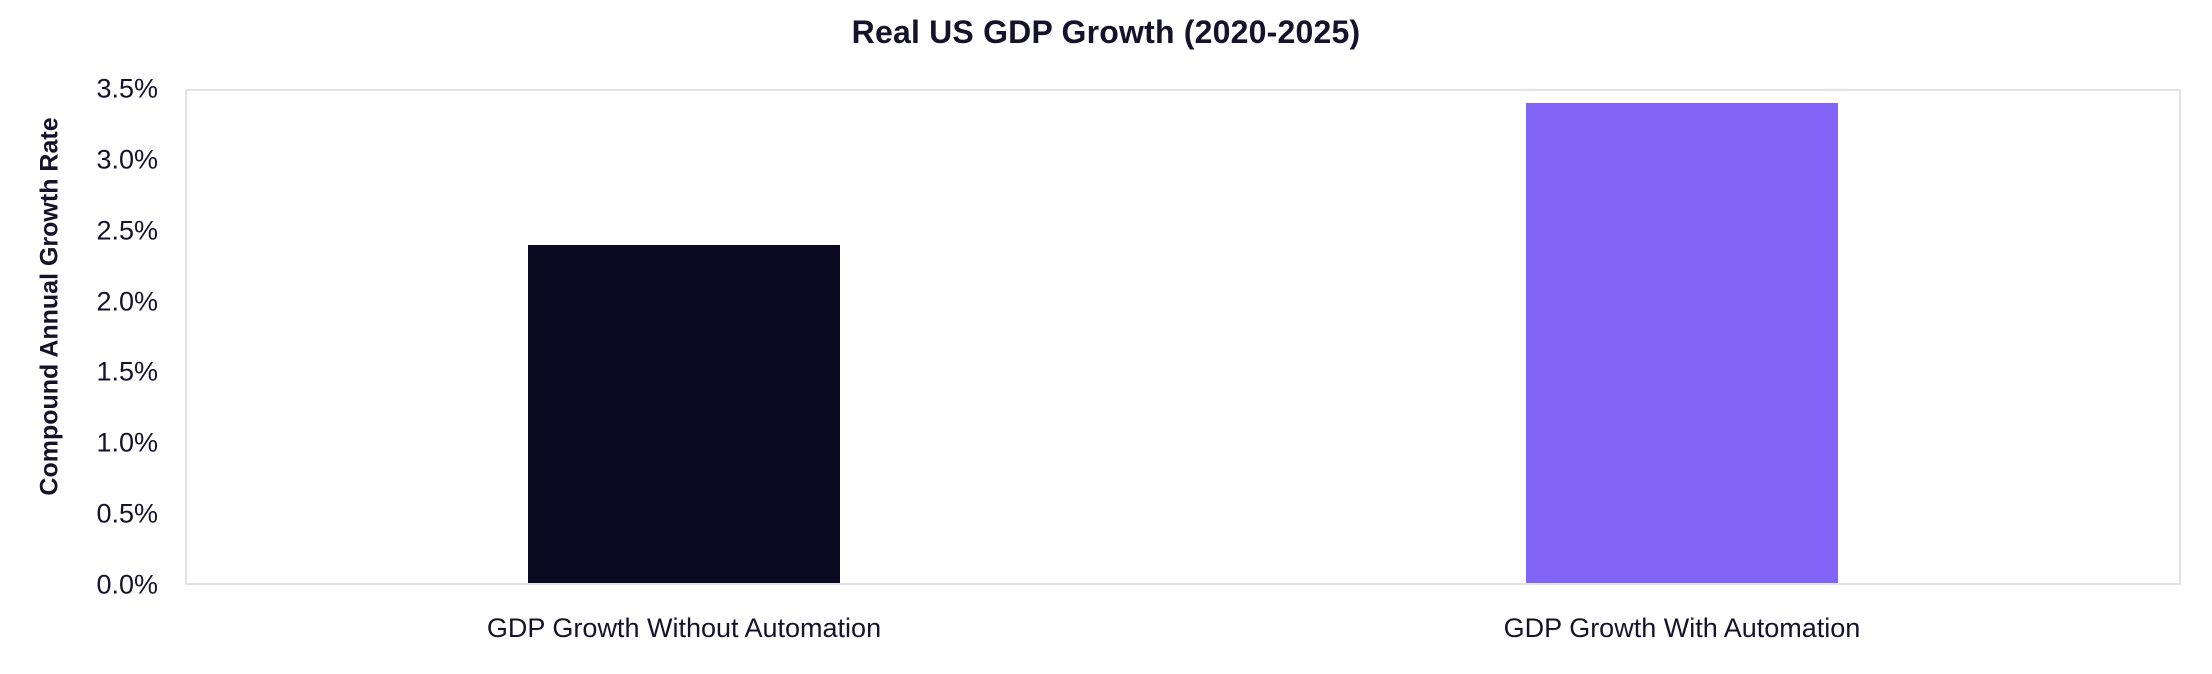 The height and width of the screenshot is (674, 2212). Describe the element at coordinates (127, 371) in the screenshot. I see `y-tick-label-15: 1.5%` at that location.